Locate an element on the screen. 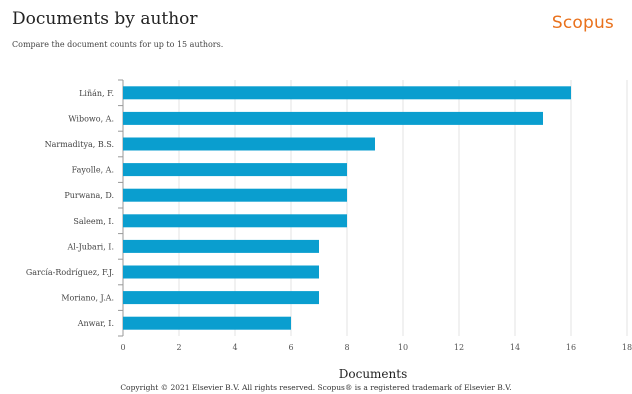 The width and height of the screenshot is (632, 394). category-label: García-Rodríguez, F.J. is located at coordinates (70, 272).